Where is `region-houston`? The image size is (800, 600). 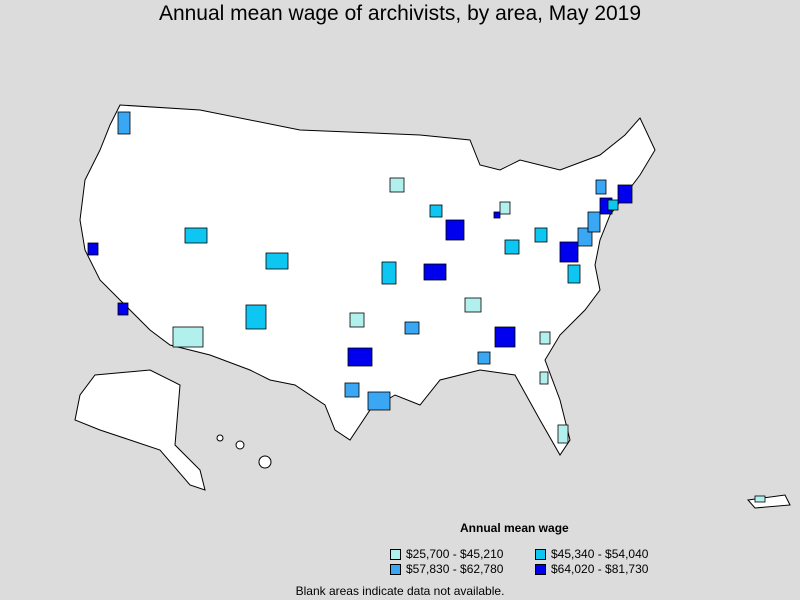
region-houston is located at coordinates (379, 401).